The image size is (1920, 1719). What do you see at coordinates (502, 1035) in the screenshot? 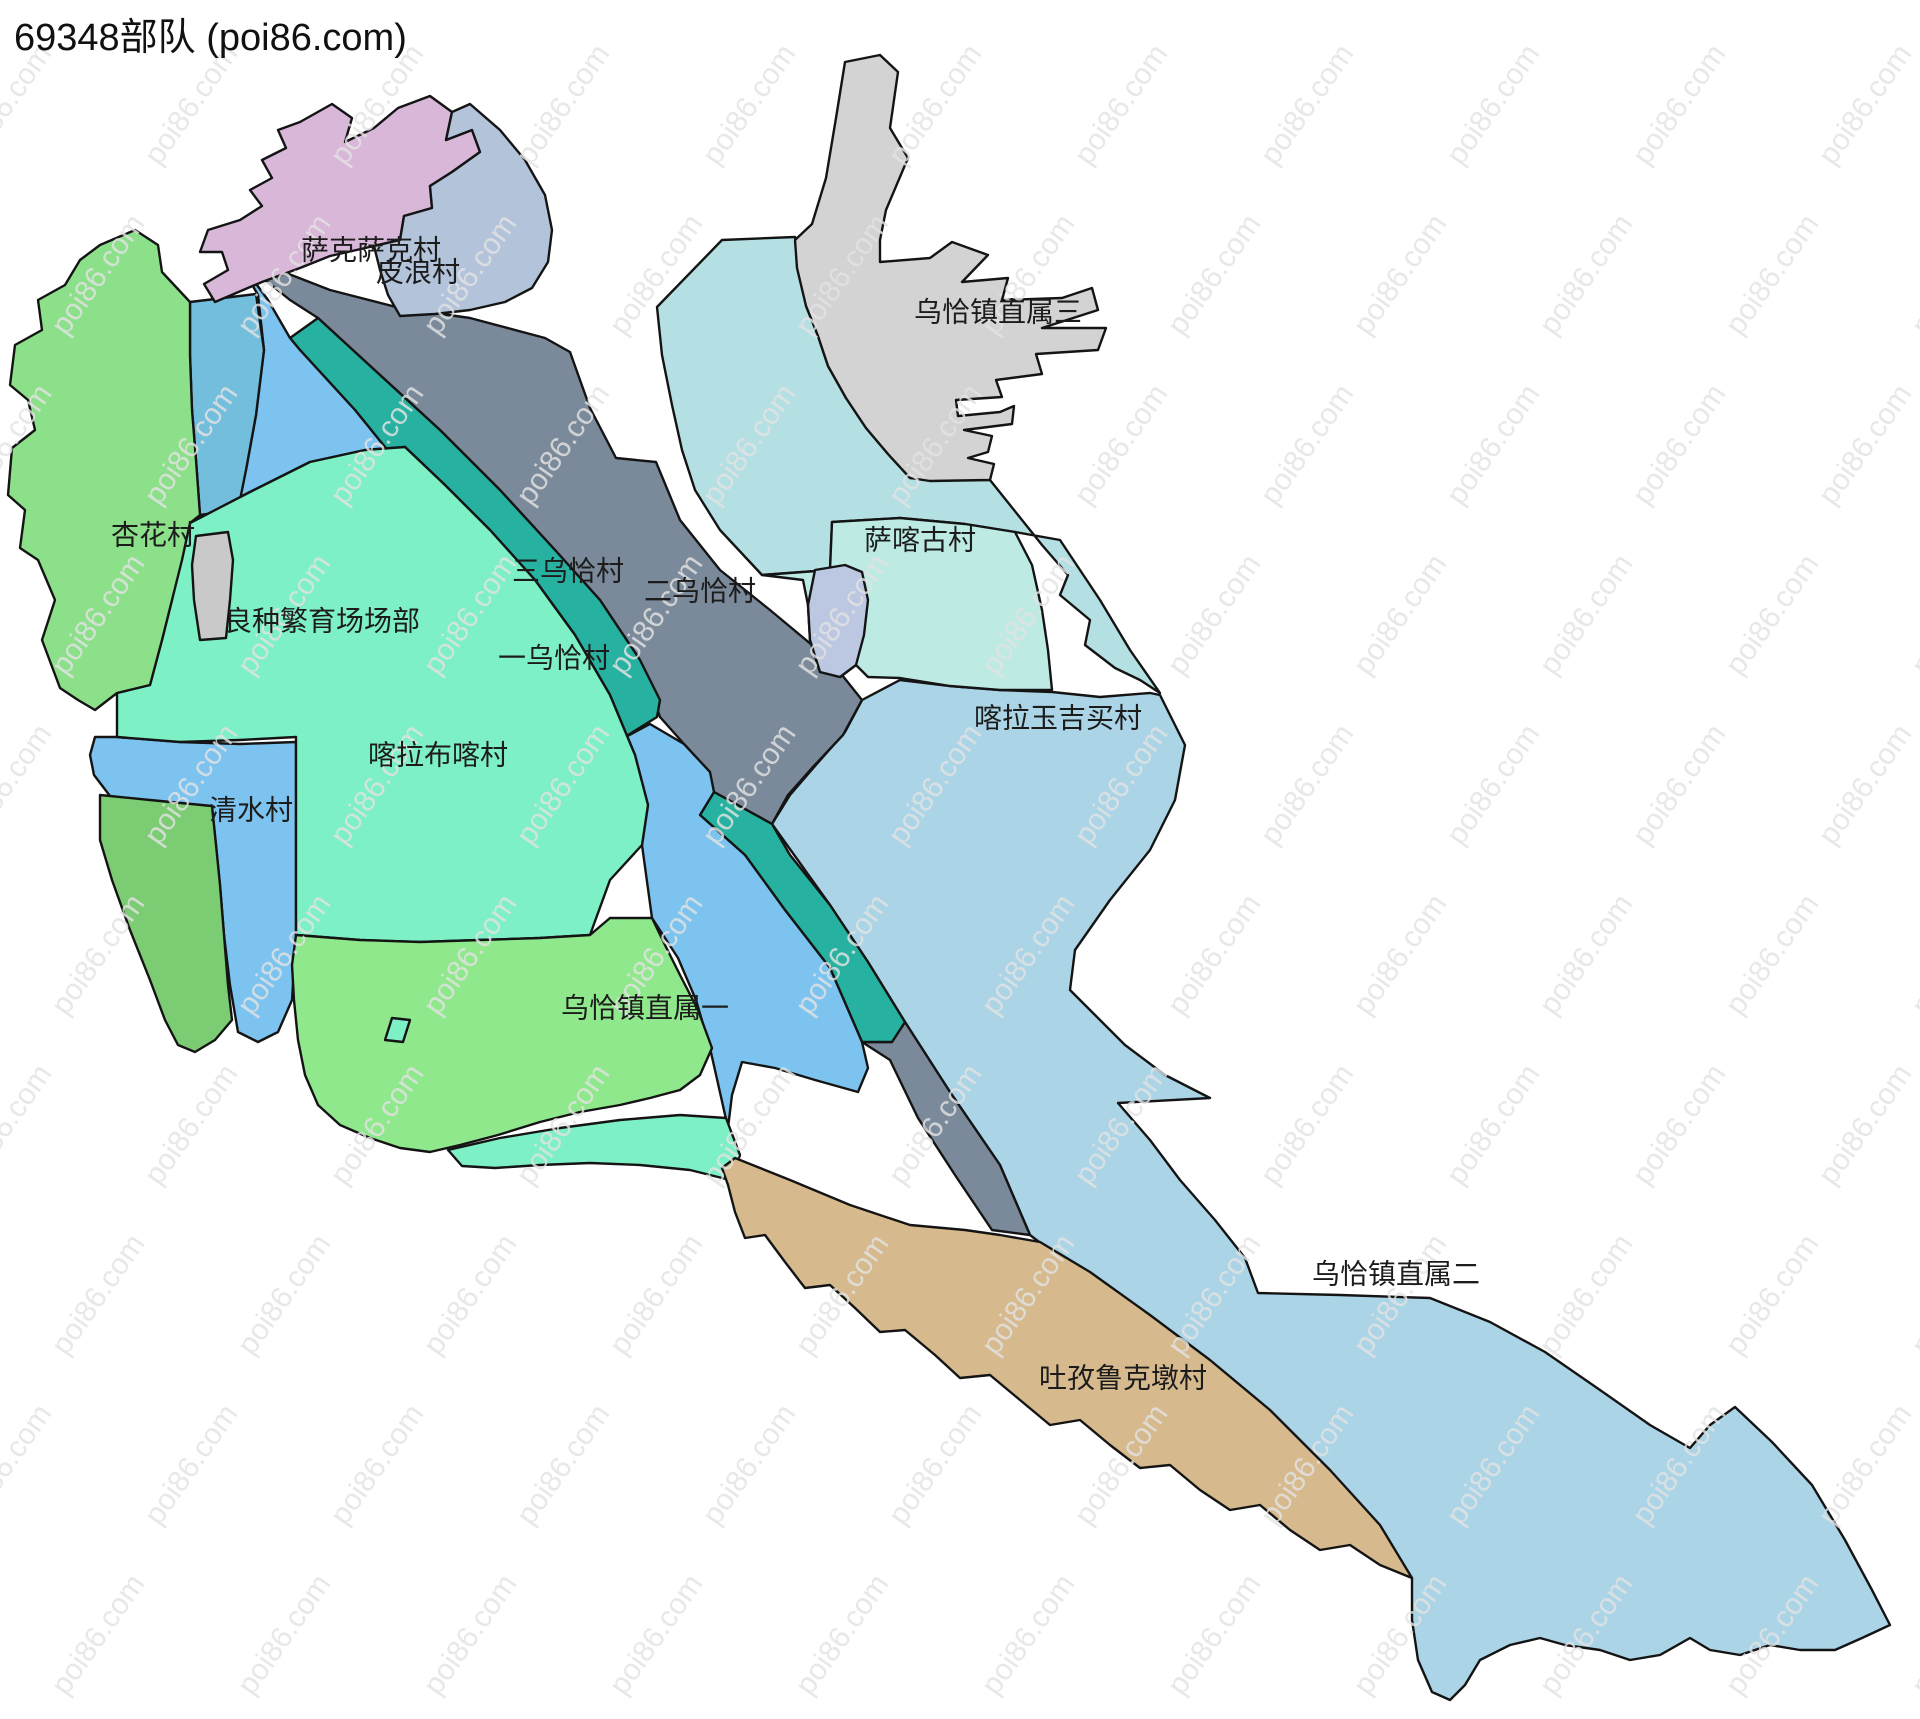
I see `region-polygon-wuqiazhen-zhishuyi` at bounding box center [502, 1035].